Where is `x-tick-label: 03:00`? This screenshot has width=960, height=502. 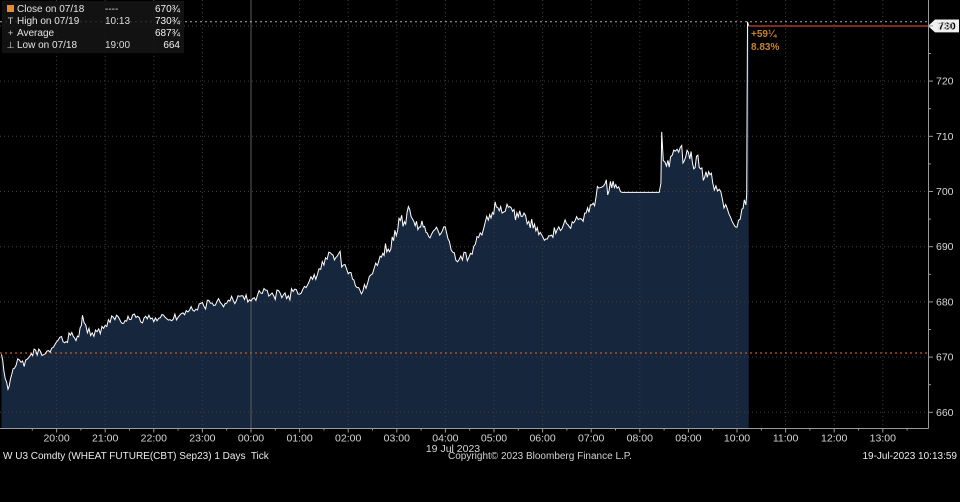 x-tick-label: 03:00 is located at coordinates (397, 439).